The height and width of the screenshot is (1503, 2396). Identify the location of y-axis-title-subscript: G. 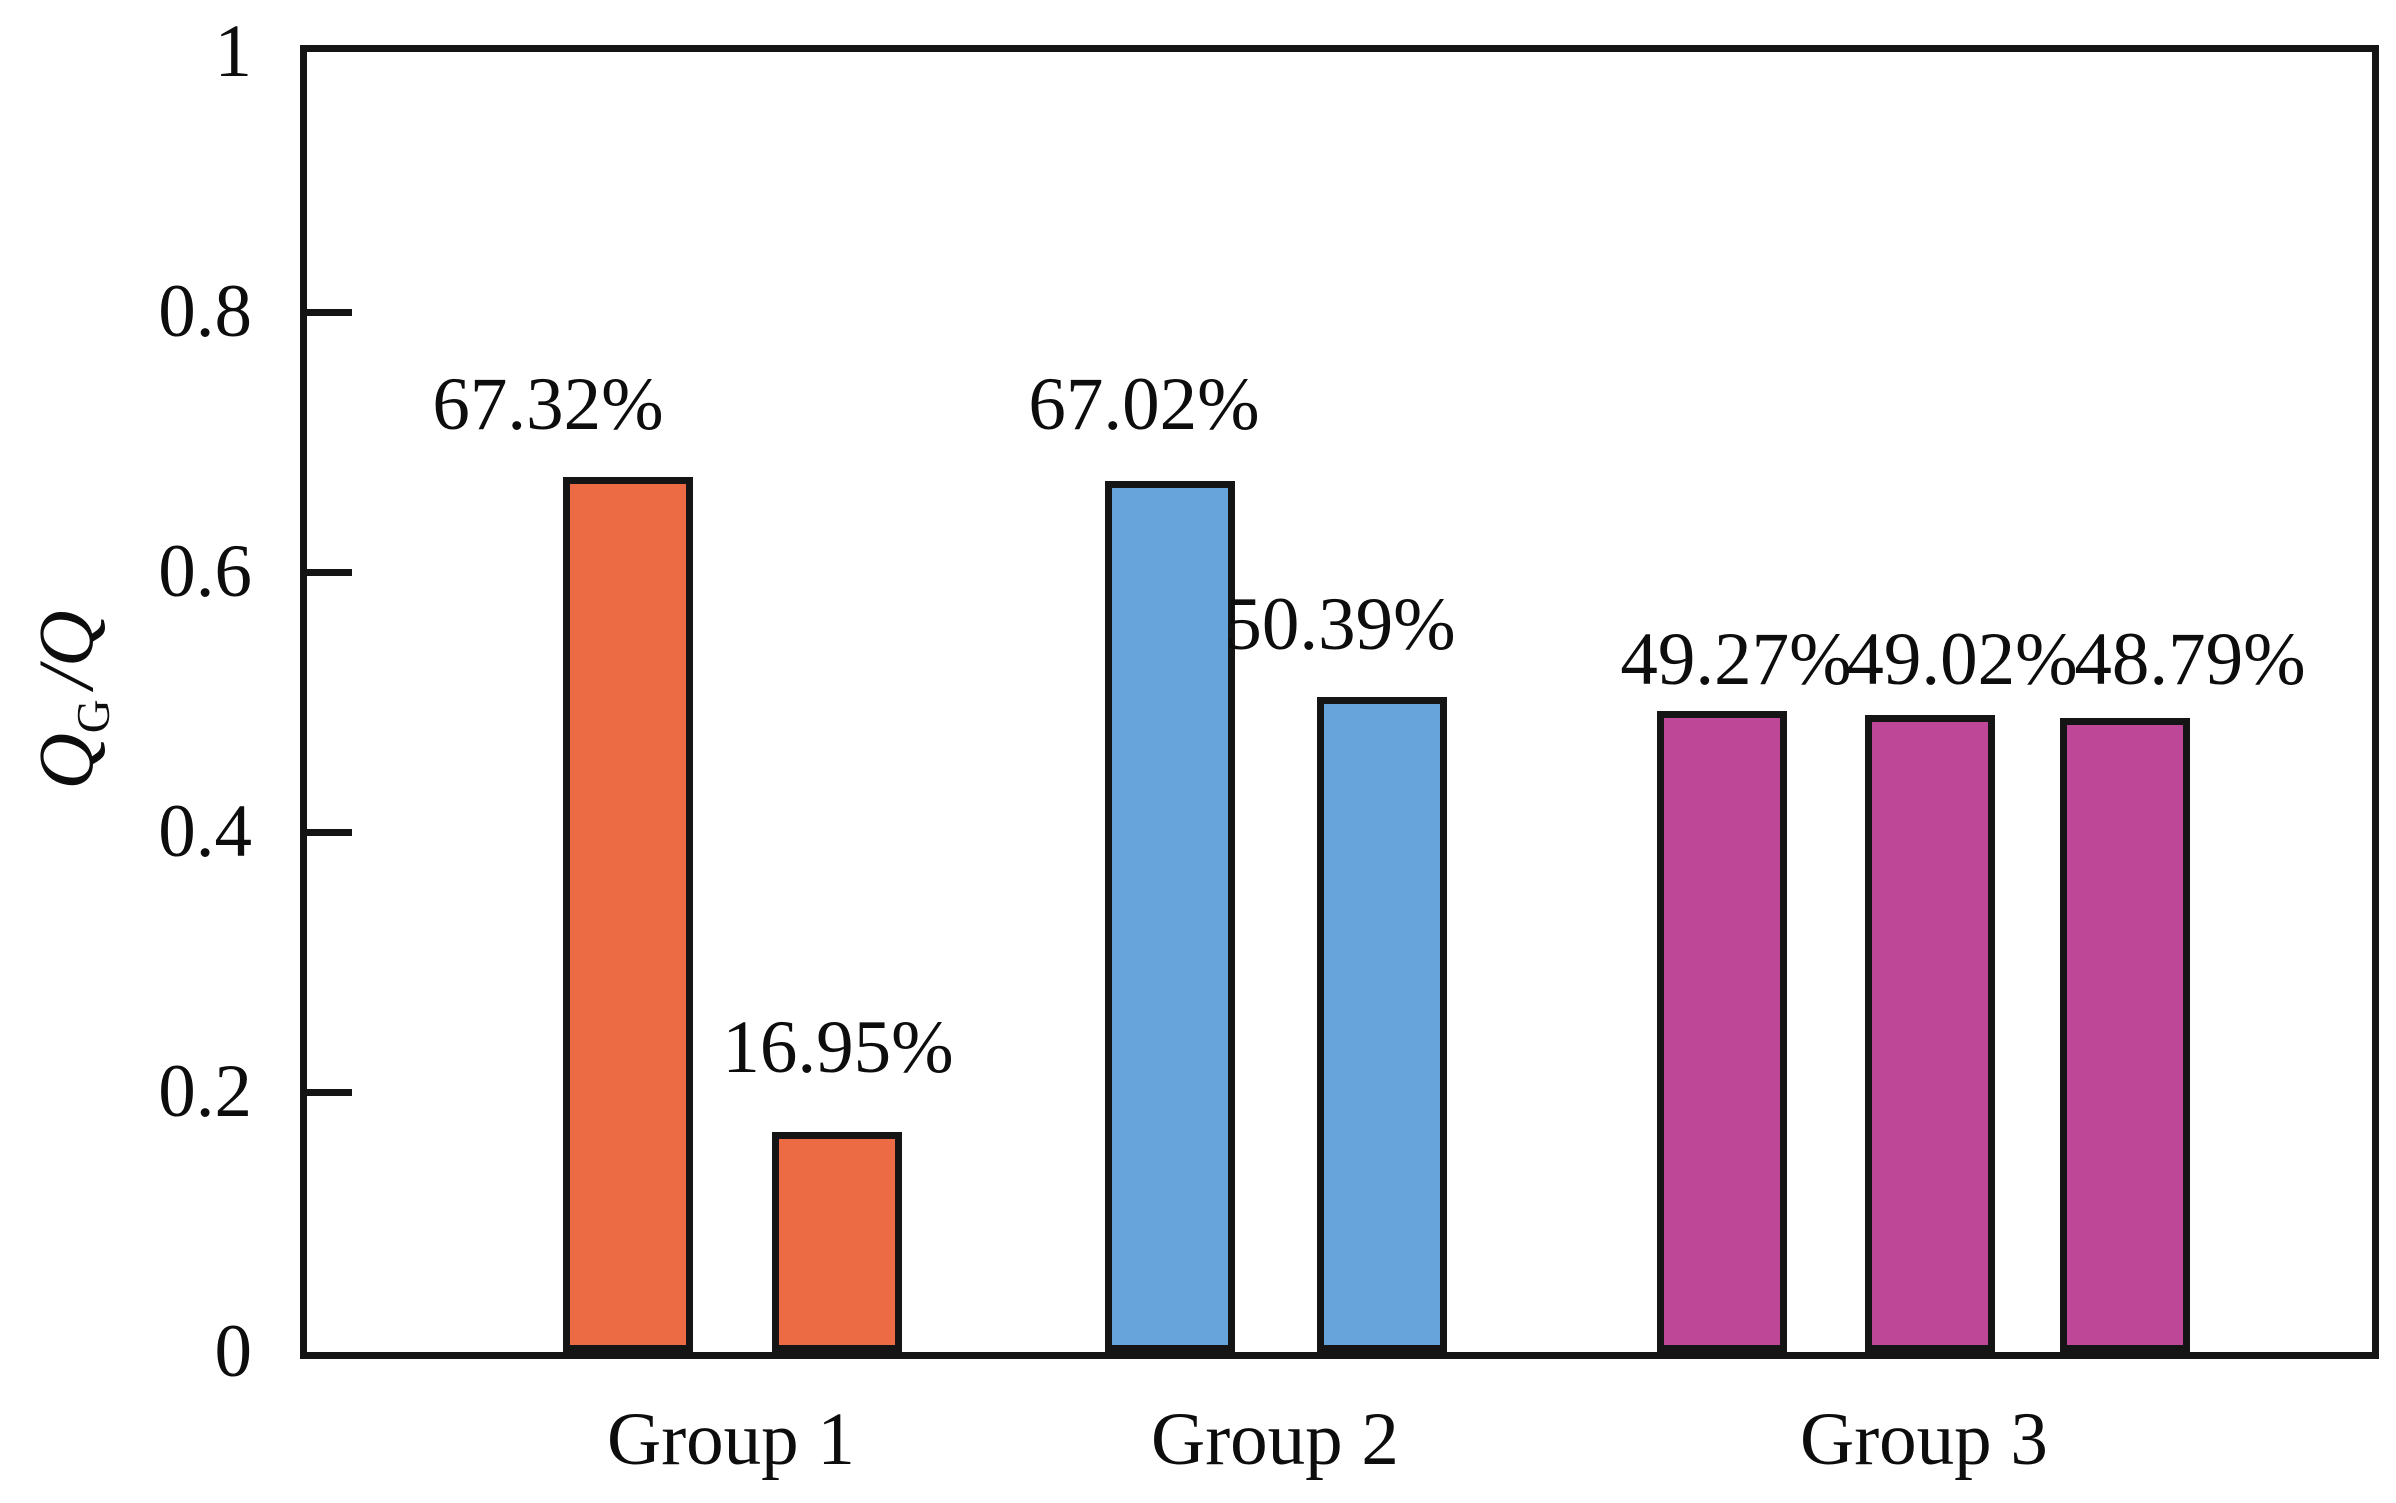
(93, 716).